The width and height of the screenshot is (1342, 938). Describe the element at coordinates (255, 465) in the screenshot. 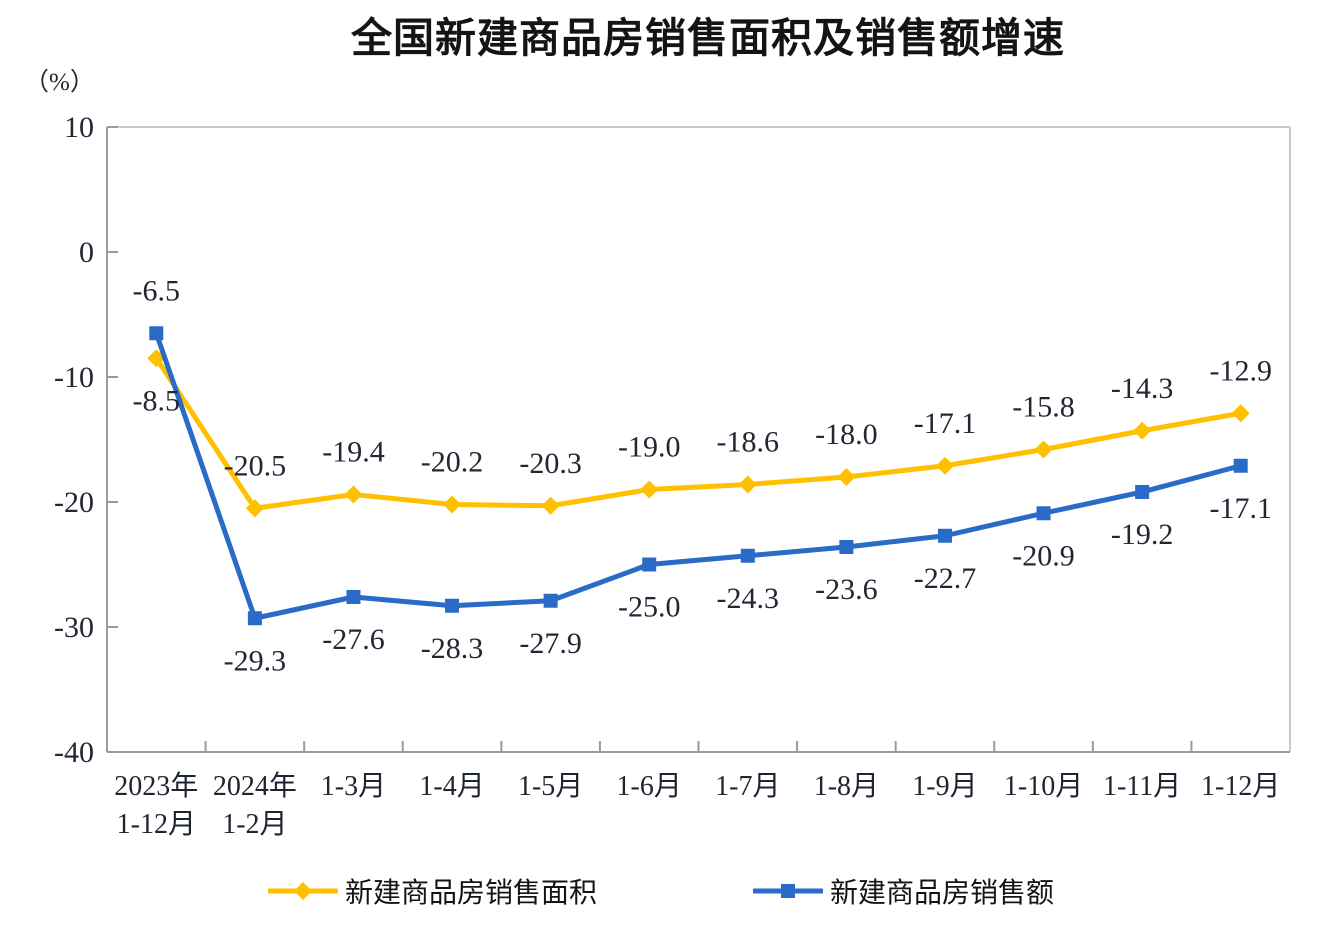

I see `sales-area-data-label: -20.5` at that location.